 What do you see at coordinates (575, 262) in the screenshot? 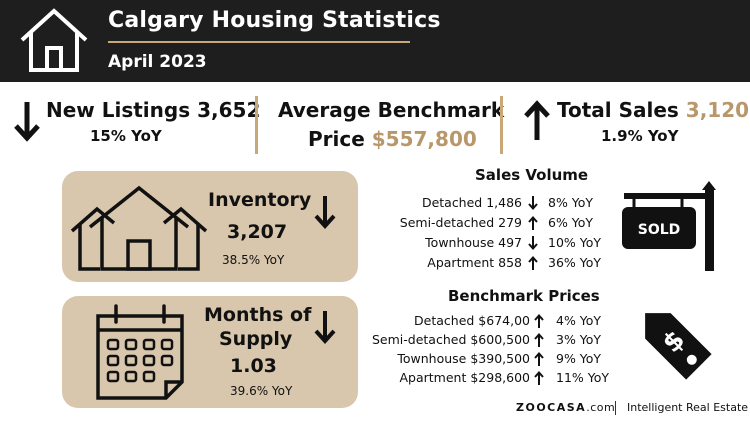
I see `list-item-yoy: 36% YoY` at bounding box center [575, 262].